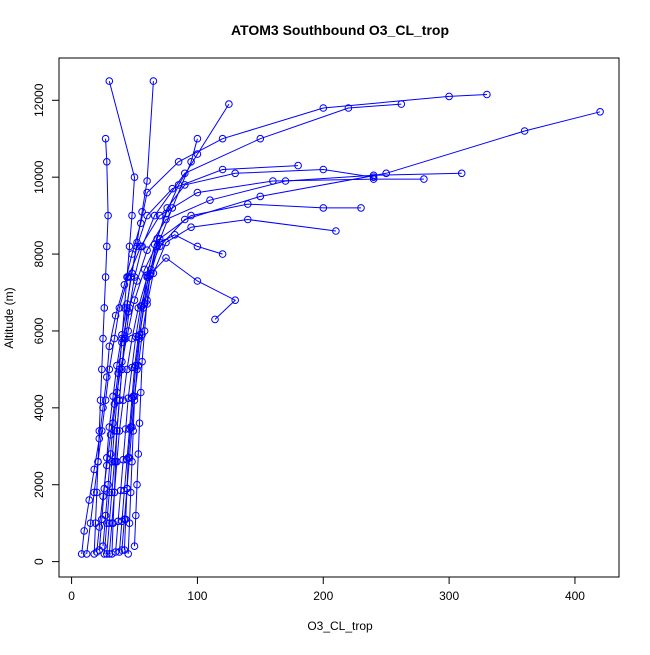 Image resolution: width=650 pixels, height=655 pixels. I want to click on x-axis-label: O3_CL_trop, so click(340, 626).